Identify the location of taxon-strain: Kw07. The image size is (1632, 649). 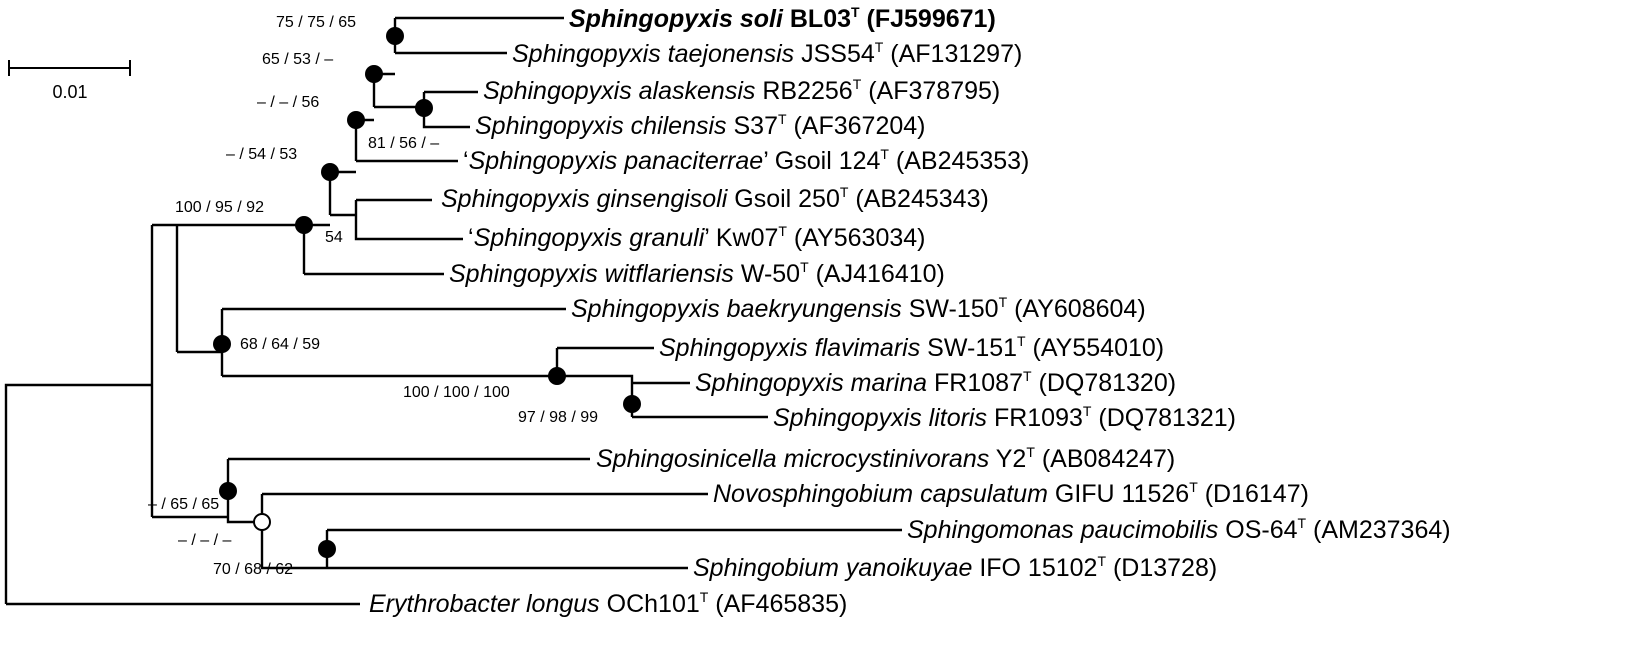
(747, 238).